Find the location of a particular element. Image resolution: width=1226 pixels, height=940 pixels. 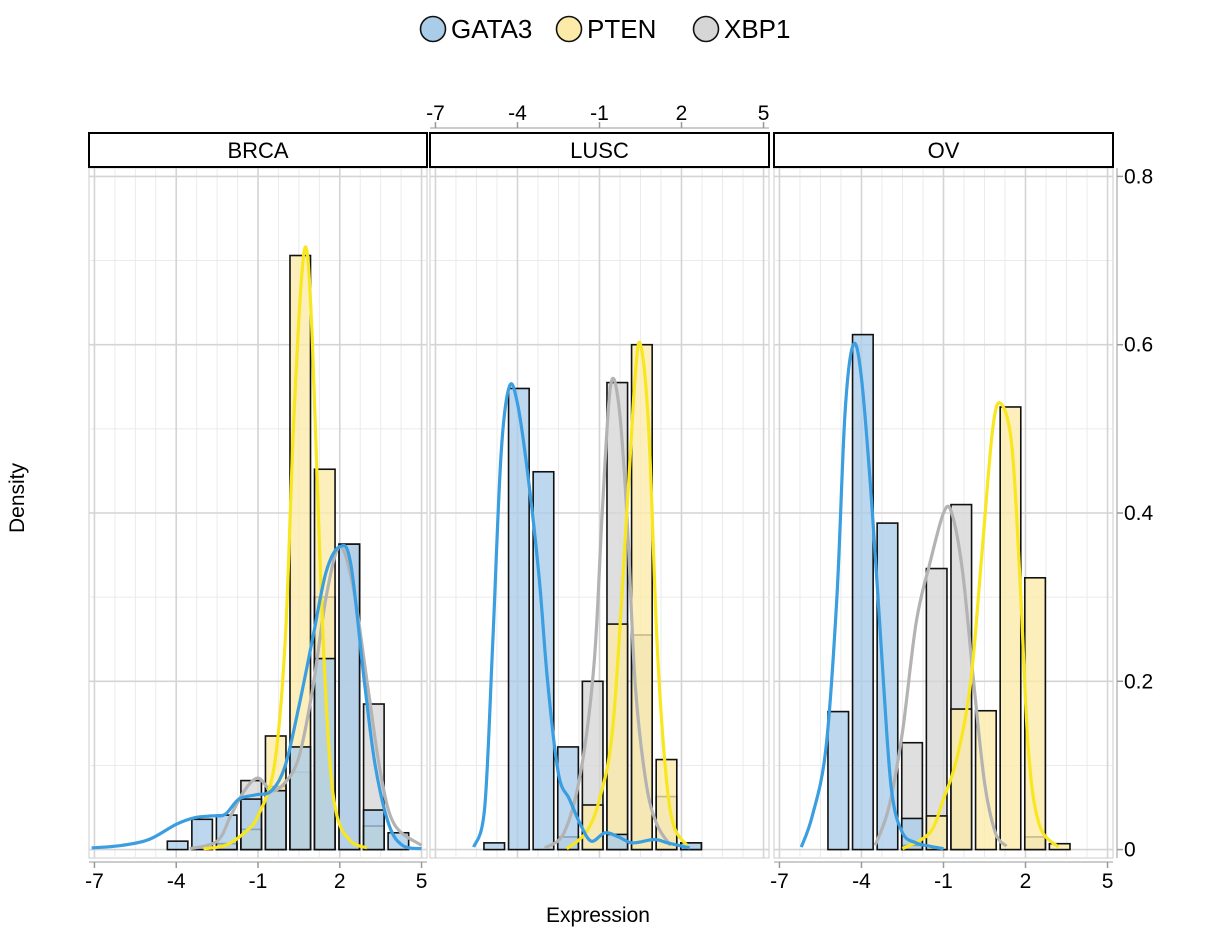

x-axis-title: Expression is located at coordinates (598, 915).